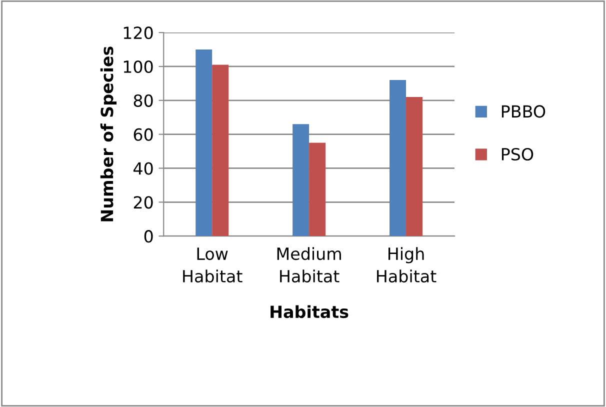 The image size is (606, 407). Describe the element at coordinates (518, 154) in the screenshot. I see `legend-label: PSO` at that location.